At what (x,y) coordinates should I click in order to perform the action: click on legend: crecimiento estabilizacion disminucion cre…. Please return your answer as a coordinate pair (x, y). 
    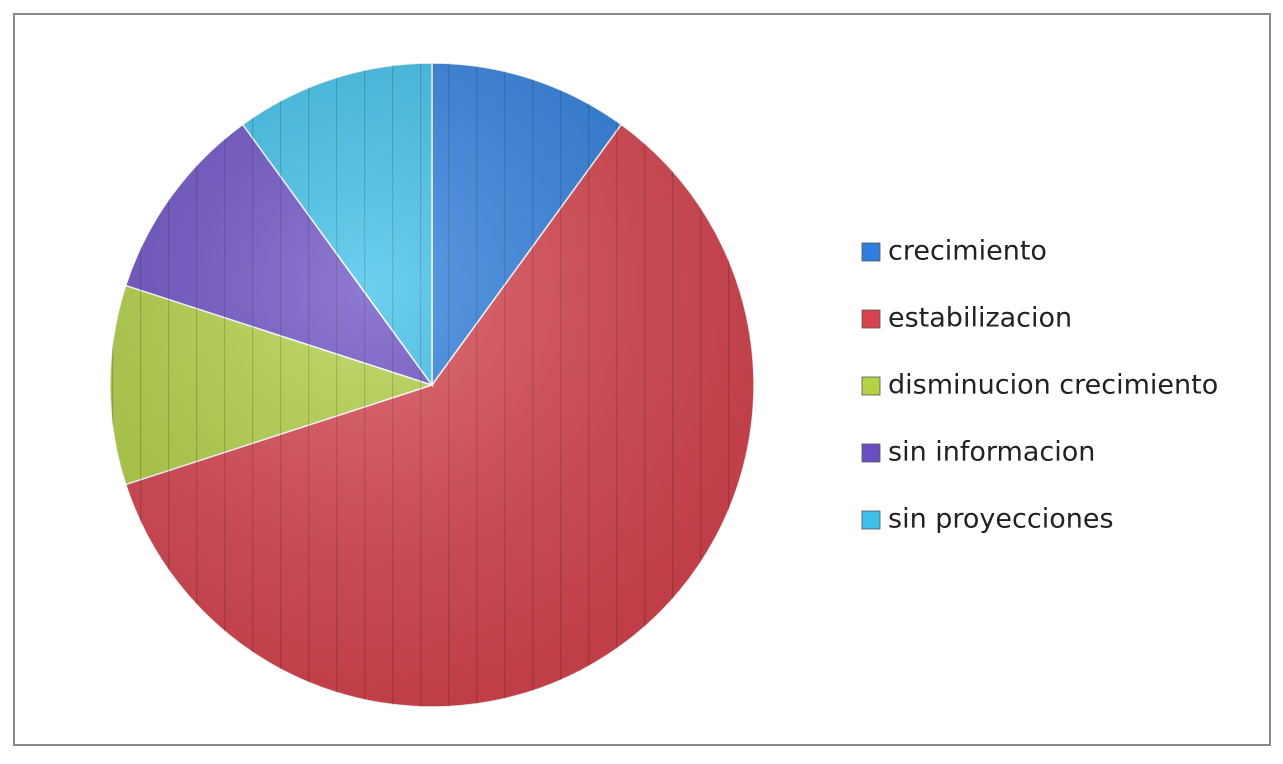
    Looking at the image, I should click on (1039, 385).